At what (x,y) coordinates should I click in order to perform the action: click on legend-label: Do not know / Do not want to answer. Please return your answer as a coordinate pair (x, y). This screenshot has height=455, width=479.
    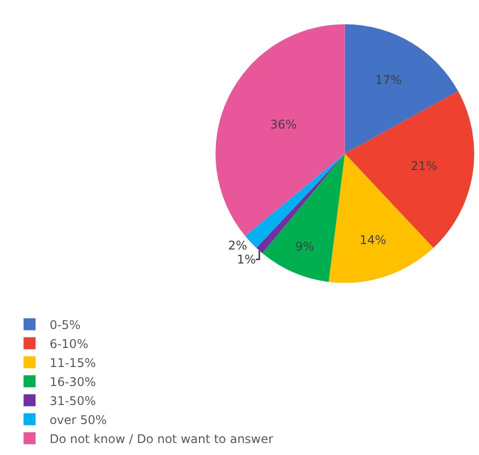
    Looking at the image, I should click on (162, 439).